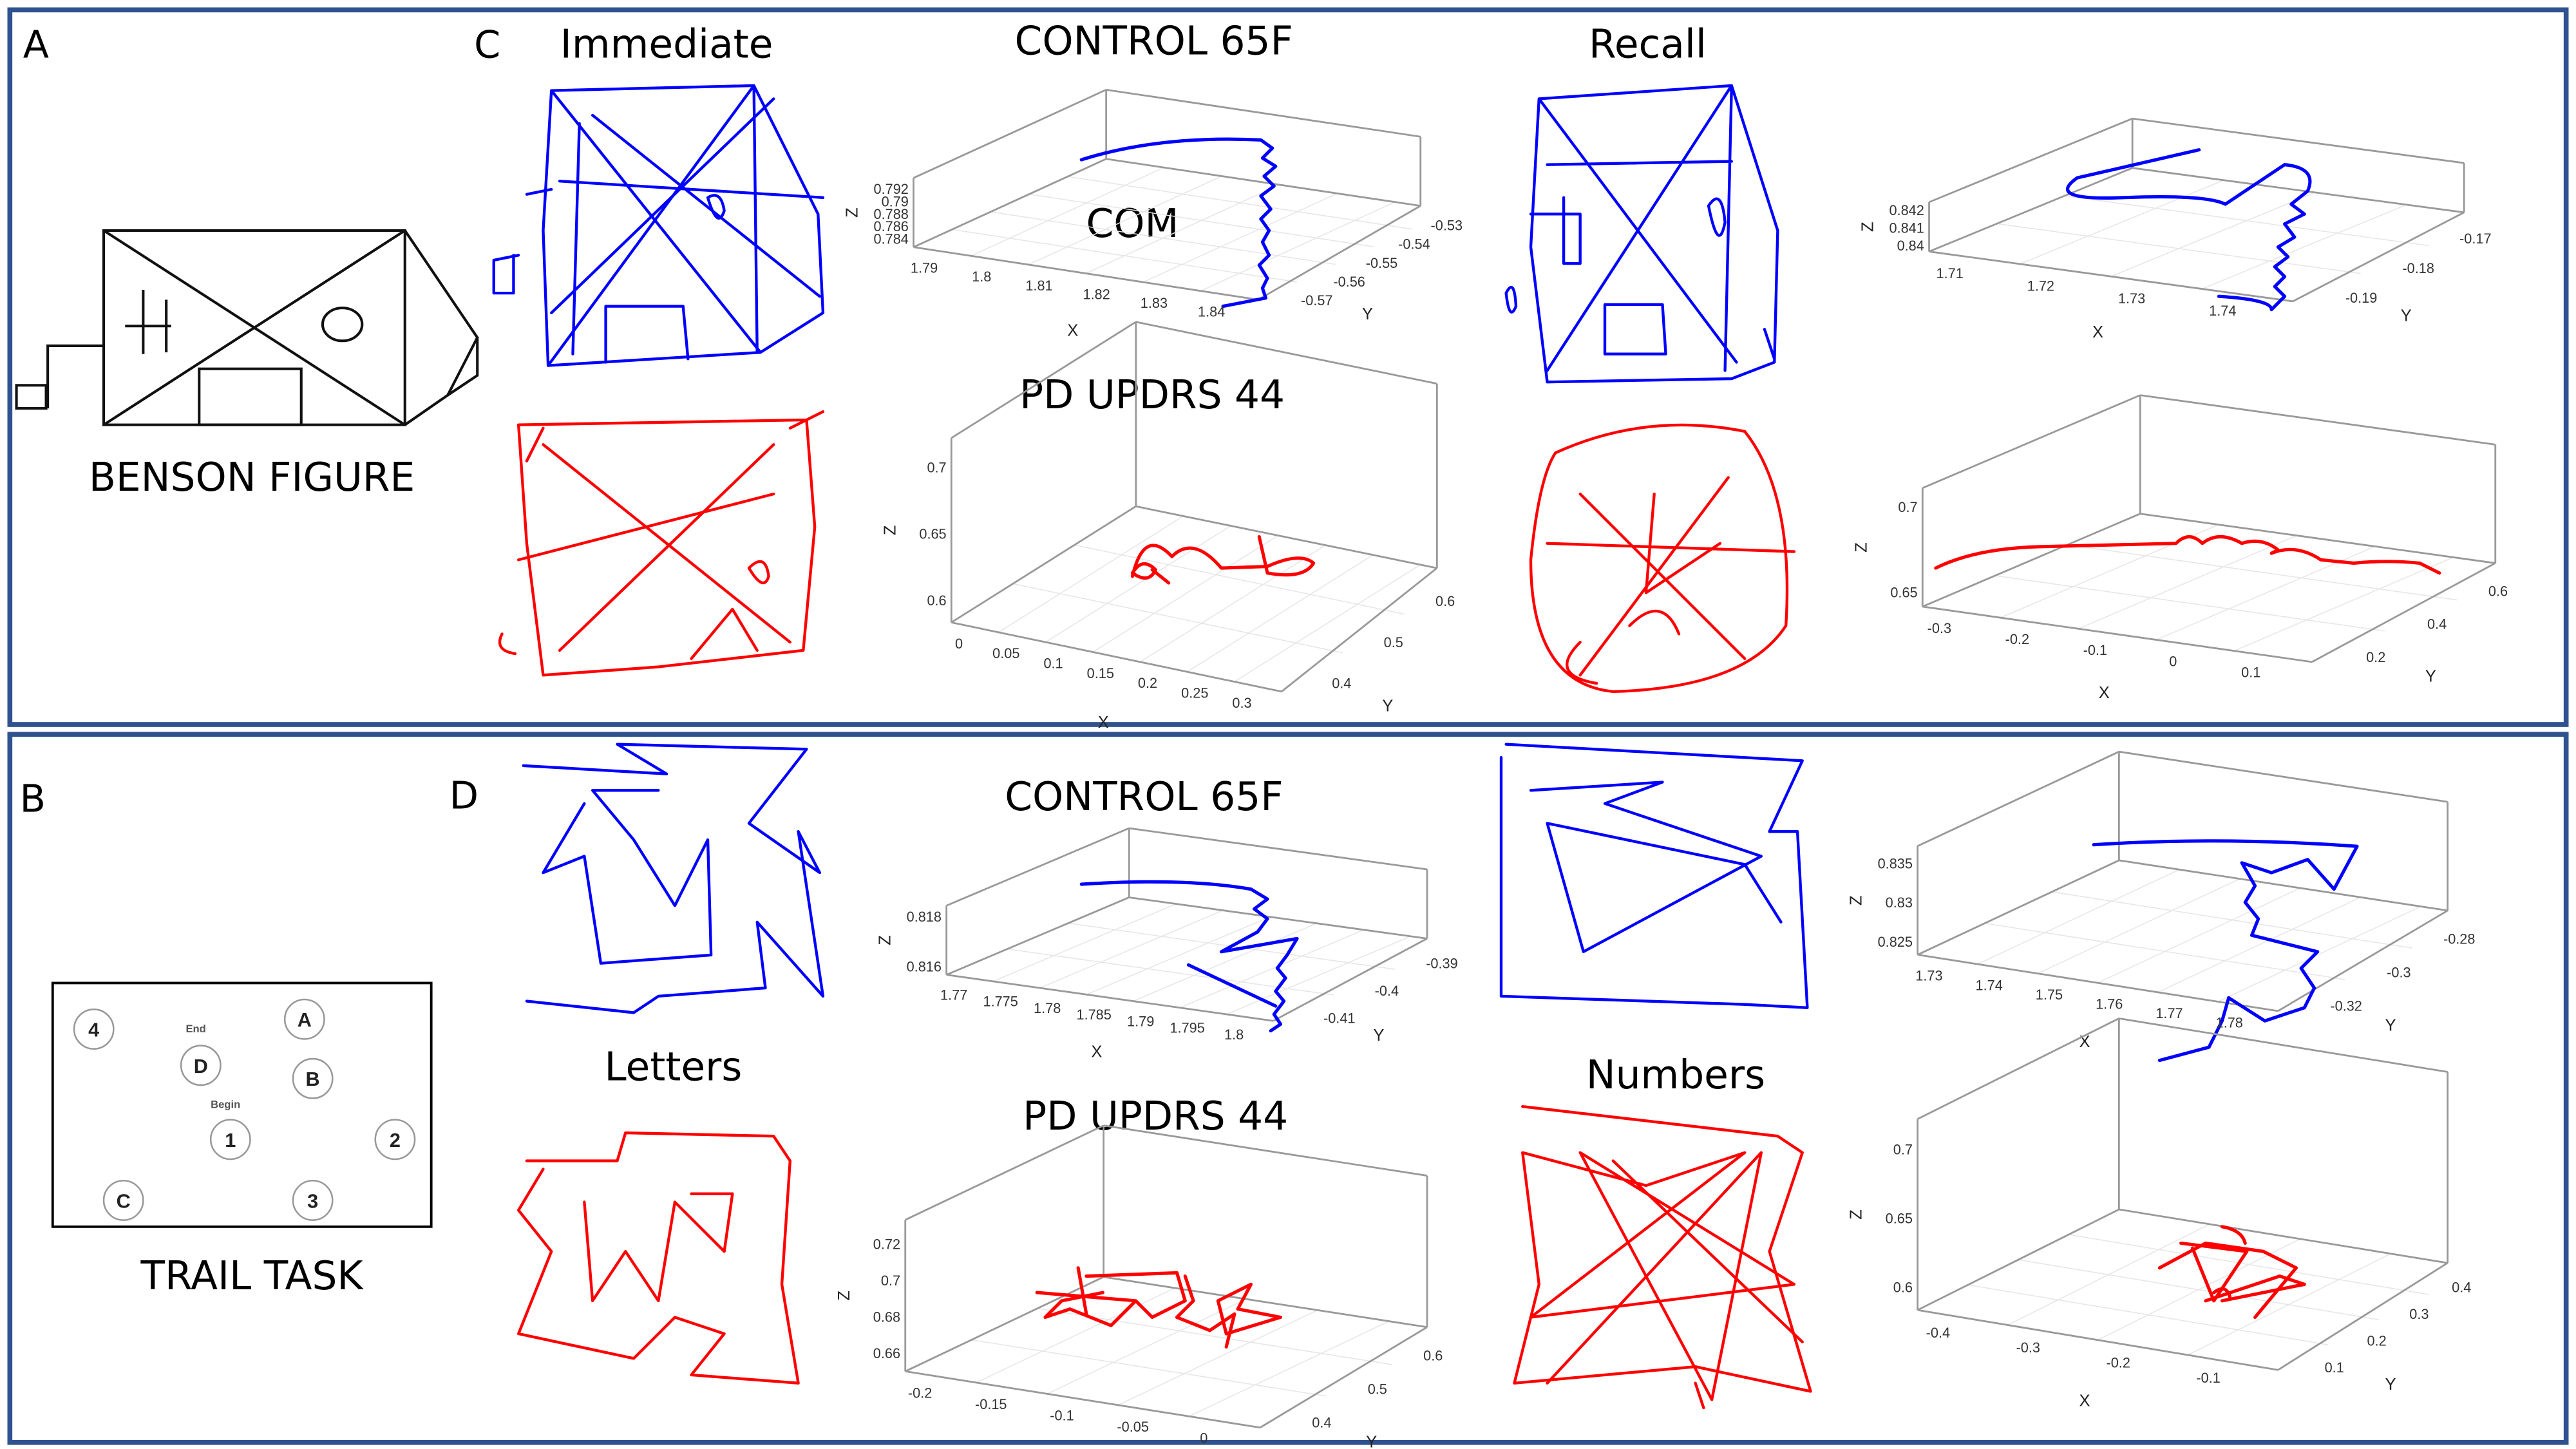  Describe the element at coordinates (2475, 239) in the screenshot. I see `y-tick-label: -0.17` at that location.